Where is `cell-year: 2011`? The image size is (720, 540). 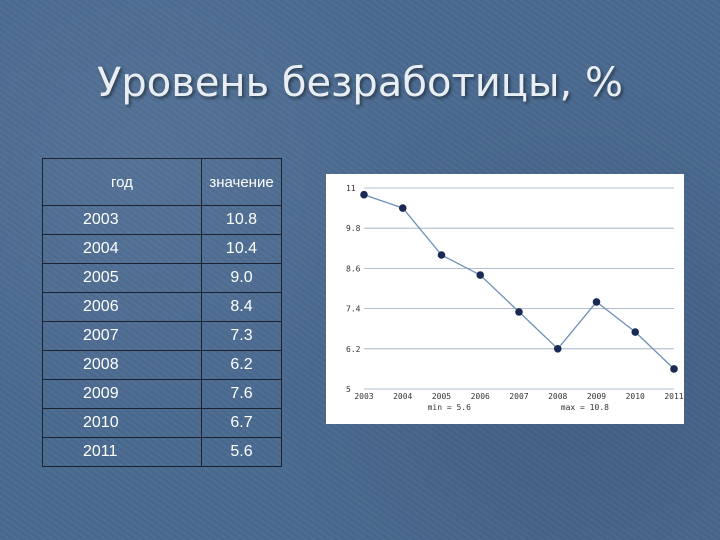
cell-year: 2011 is located at coordinates (122, 452).